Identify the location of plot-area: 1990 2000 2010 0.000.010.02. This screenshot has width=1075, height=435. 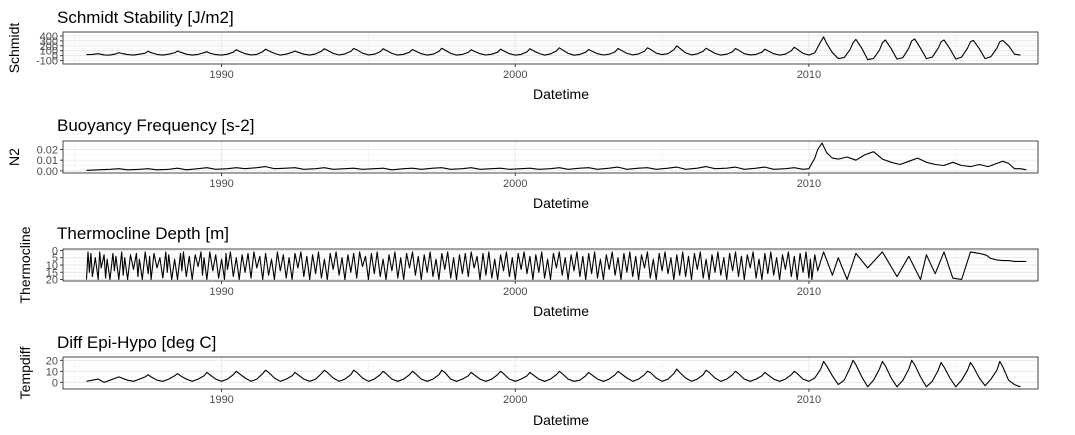
(538, 165).